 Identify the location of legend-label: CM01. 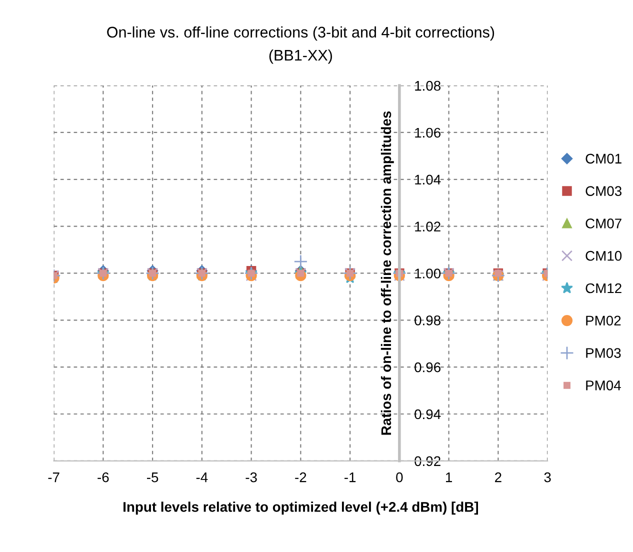
(604, 159).